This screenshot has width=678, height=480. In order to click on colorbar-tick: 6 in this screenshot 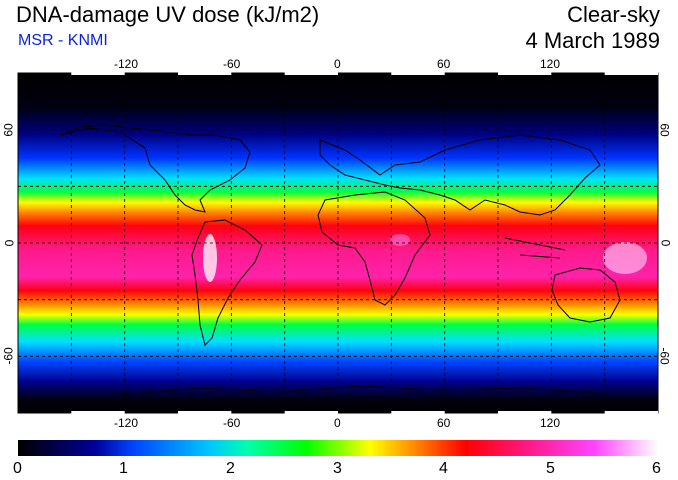, I will do `click(656, 468)`.